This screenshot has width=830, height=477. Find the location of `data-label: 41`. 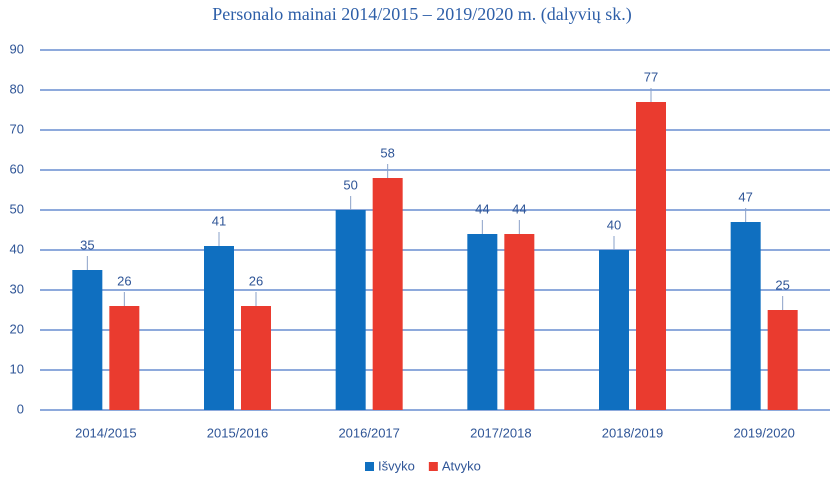

data-label: 41 is located at coordinates (219, 220).